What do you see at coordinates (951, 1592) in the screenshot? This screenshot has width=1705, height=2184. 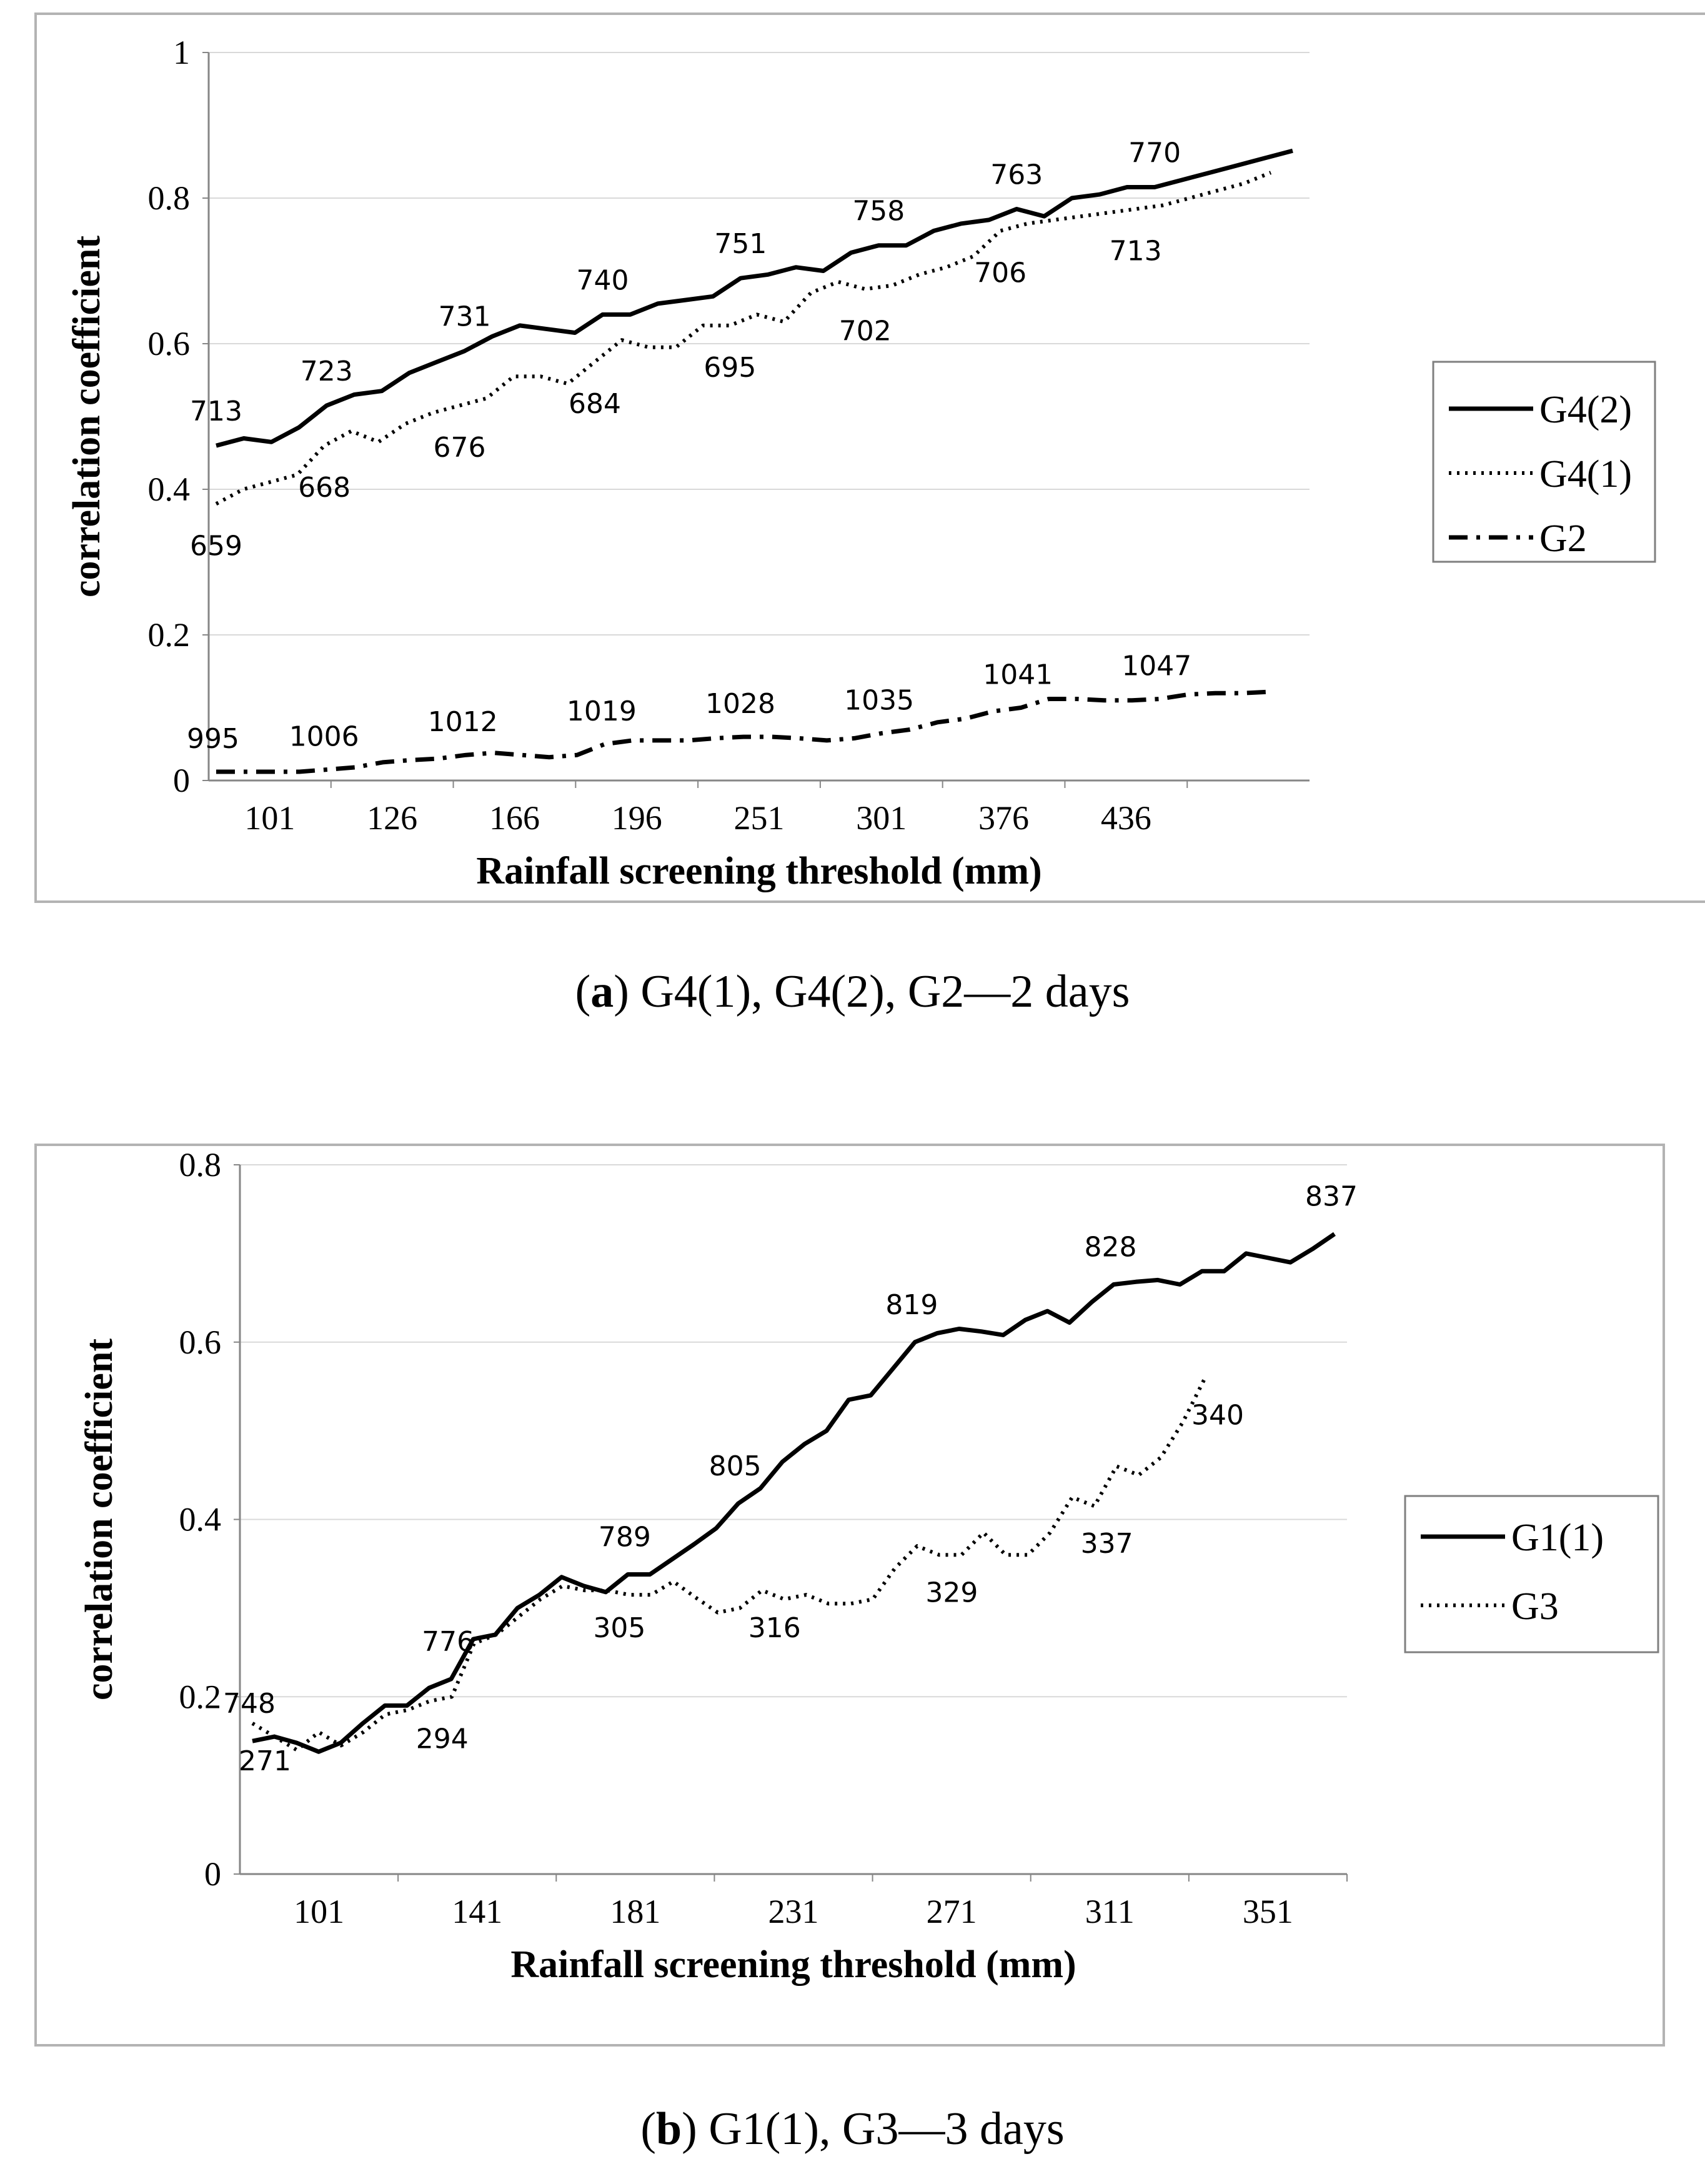 I see `b-data-label: 329` at bounding box center [951, 1592].